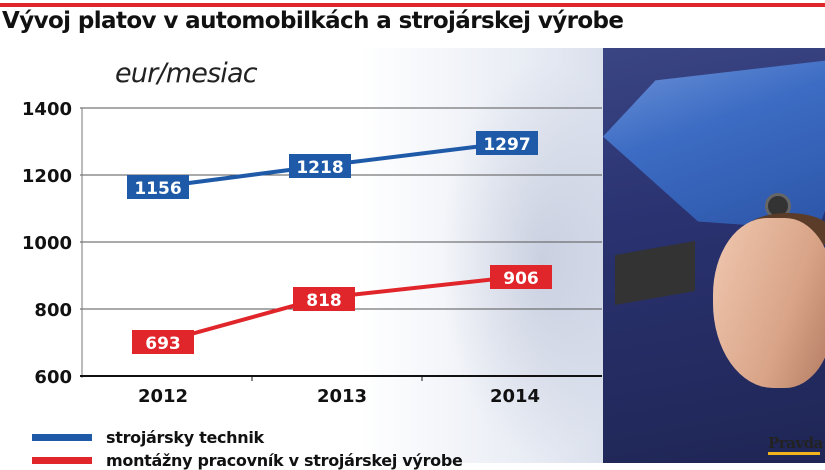 Image resolution: width=825 pixels, height=470 pixels. I want to click on legend-label: strojársky technik, so click(185, 437).